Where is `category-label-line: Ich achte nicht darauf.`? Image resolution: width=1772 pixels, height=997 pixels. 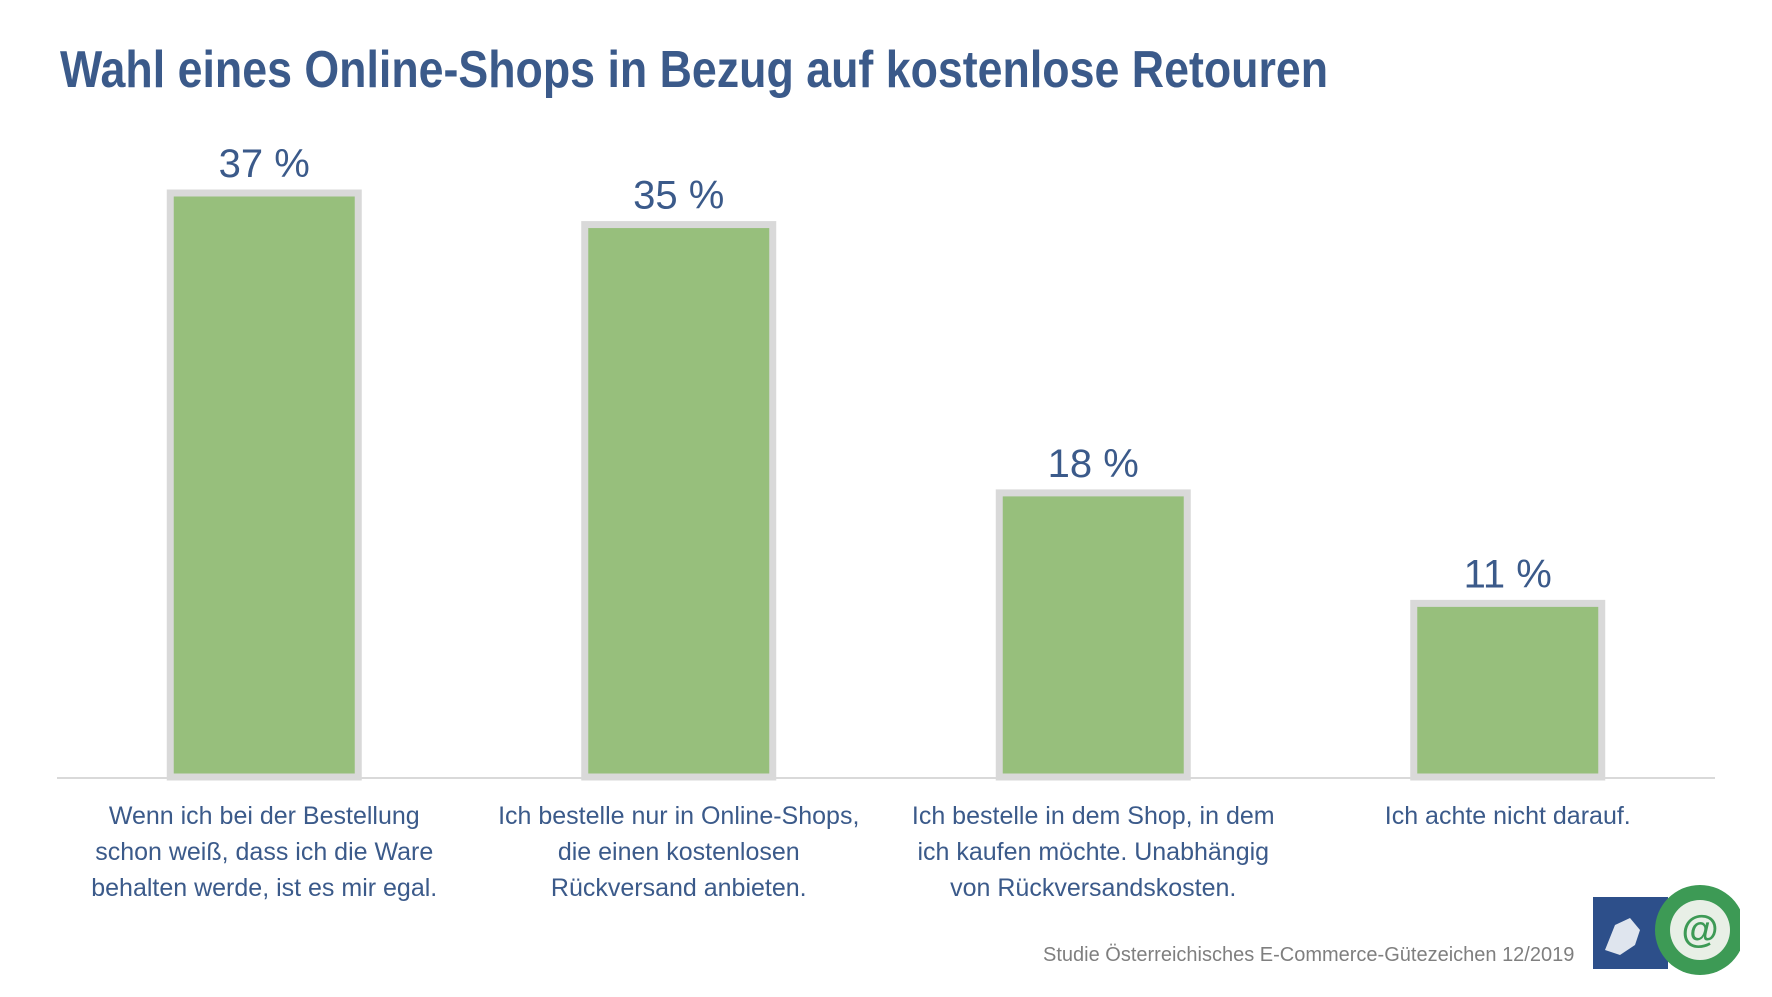 category-label-line: Ich achte nicht darauf. is located at coordinates (1507, 816).